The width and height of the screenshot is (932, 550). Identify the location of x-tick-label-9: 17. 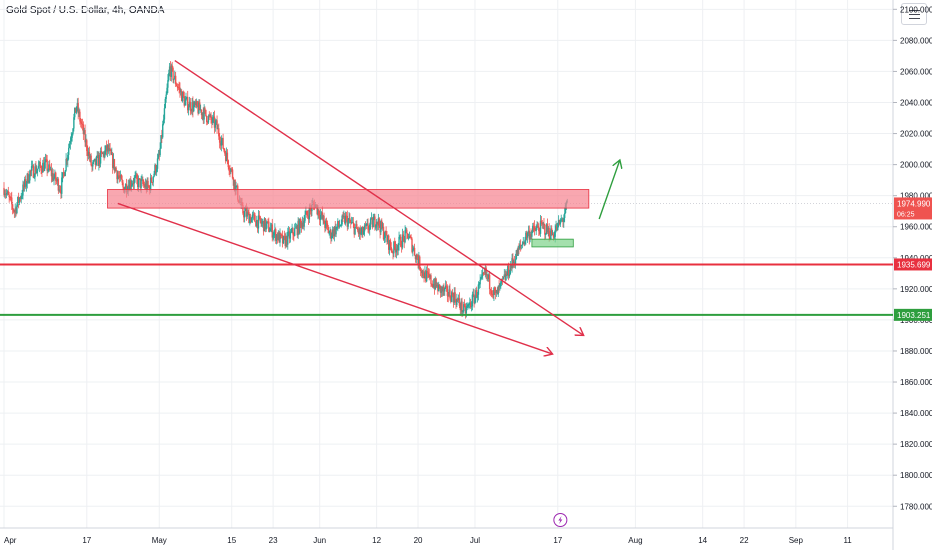
(557, 540).